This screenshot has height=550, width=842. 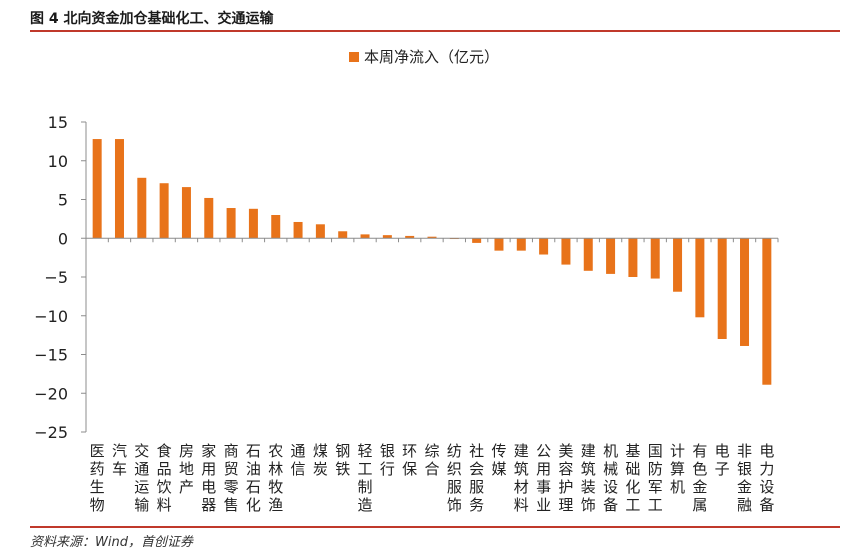 What do you see at coordinates (231, 478) in the screenshot?
I see `category-label: 商贸零售` at bounding box center [231, 478].